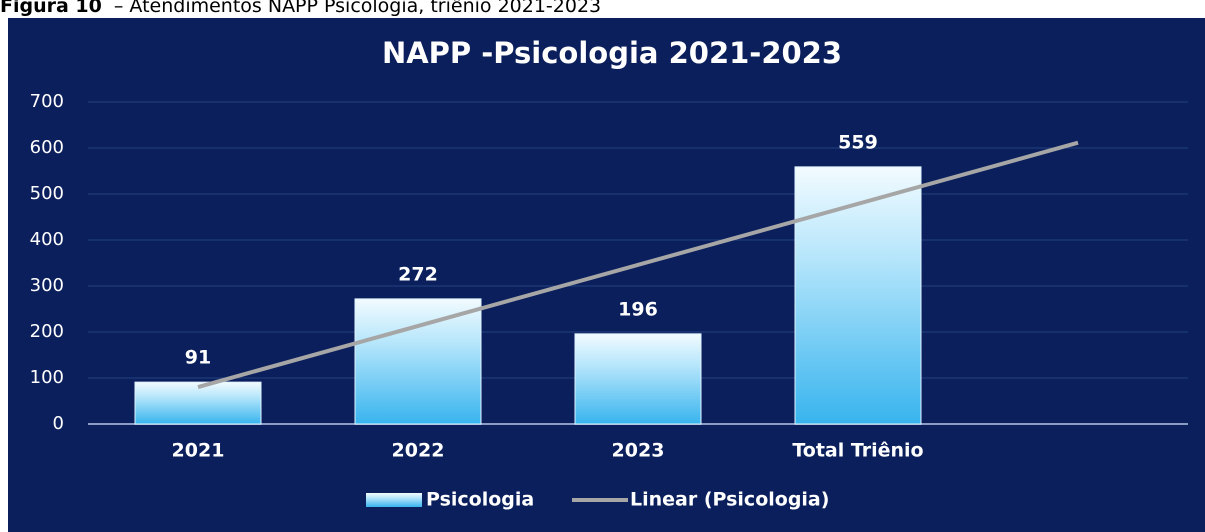 Image resolution: width=1205 pixels, height=532 pixels. Describe the element at coordinates (47, 193) in the screenshot. I see `y-tick-label: 500` at that location.